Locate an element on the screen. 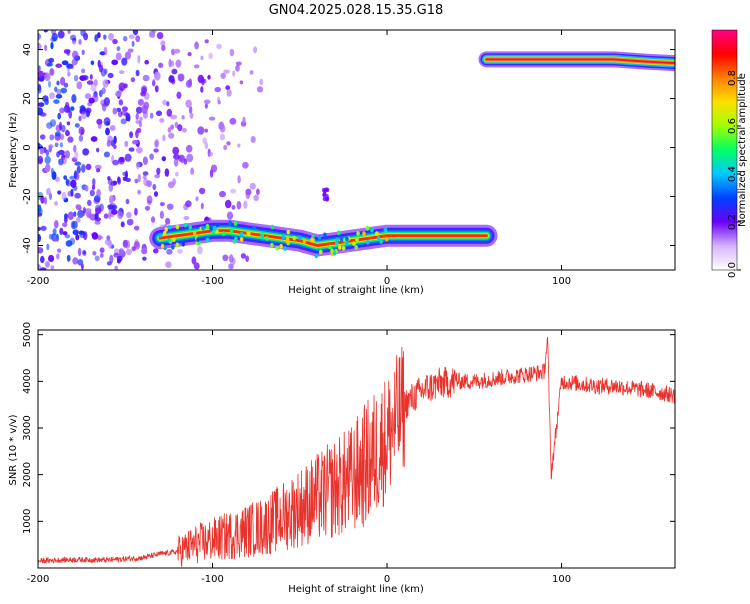 Image resolution: width=750 pixels, height=604 pixels. colorbar-tick-label: 0.6 is located at coordinates (732, 126).